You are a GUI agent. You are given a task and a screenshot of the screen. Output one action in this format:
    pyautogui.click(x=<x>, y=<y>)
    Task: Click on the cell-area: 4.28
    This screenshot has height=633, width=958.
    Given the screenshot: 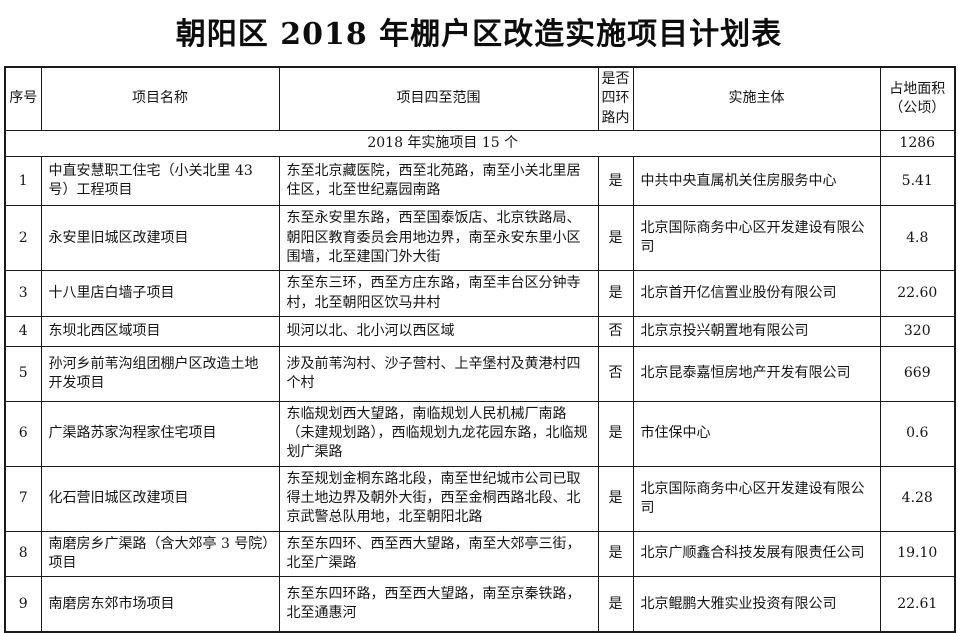 What is the action you would take?
    pyautogui.click(x=917, y=498)
    